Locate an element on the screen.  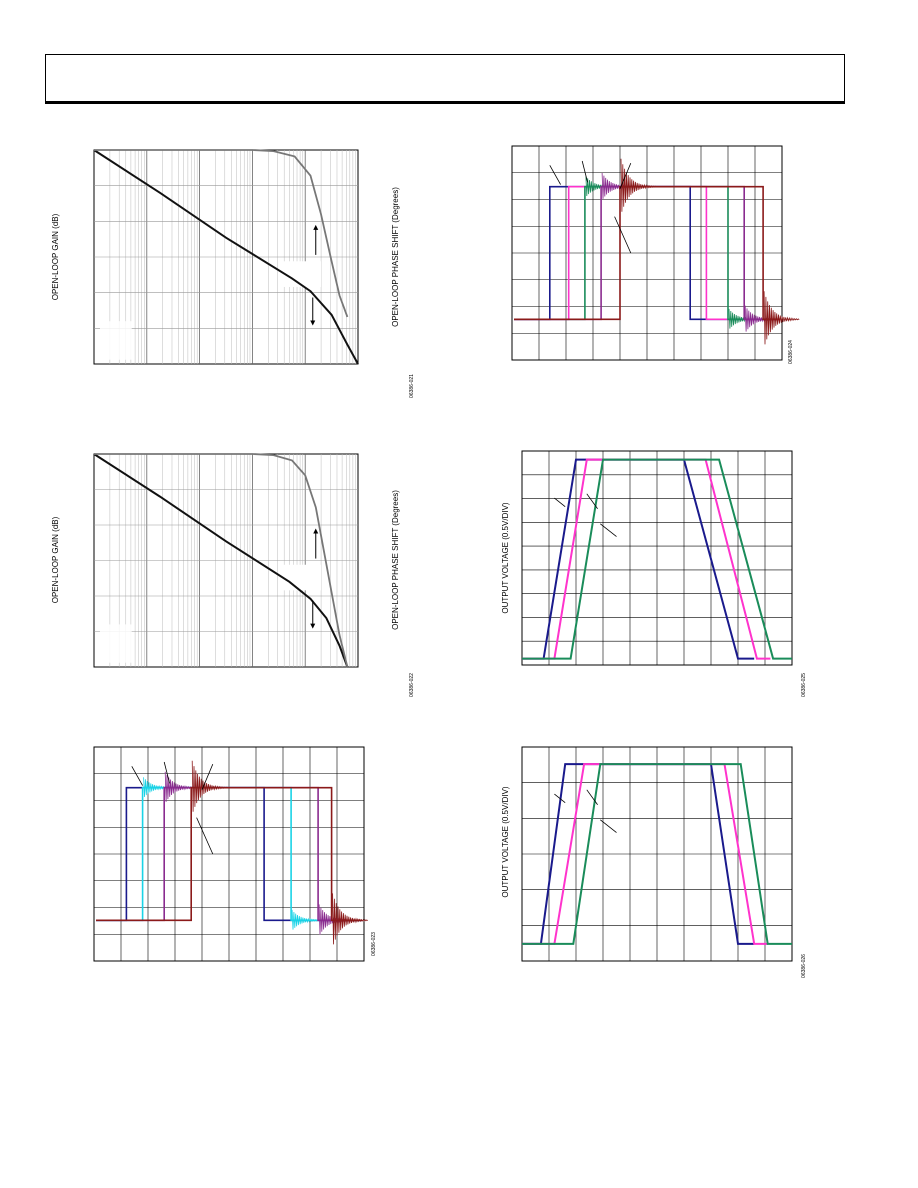
chart-pulse-response-2: 06386-024 is located at coordinates (655, 254).